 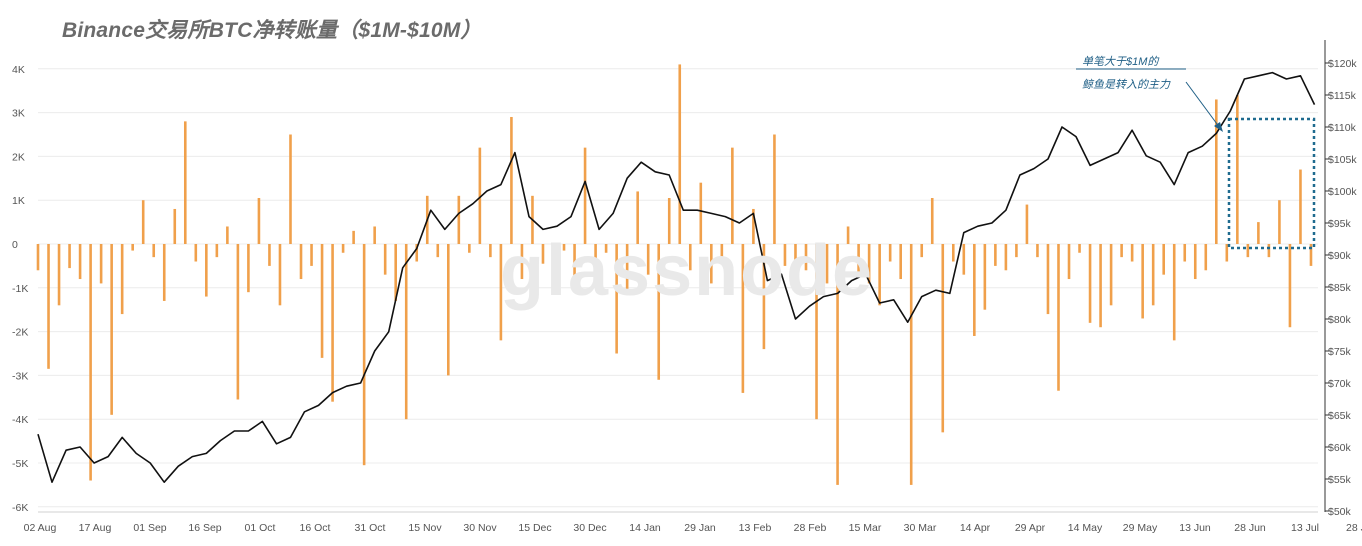 I want to click on right-tick-label: $70k, so click(x=1340, y=384).